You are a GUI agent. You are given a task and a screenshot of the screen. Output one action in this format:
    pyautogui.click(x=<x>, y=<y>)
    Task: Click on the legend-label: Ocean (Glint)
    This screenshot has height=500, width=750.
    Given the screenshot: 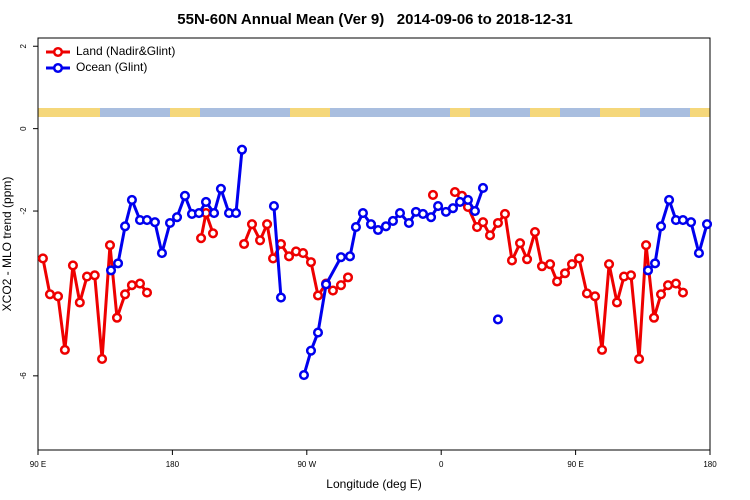 What is the action you would take?
    pyautogui.click(x=111, y=67)
    